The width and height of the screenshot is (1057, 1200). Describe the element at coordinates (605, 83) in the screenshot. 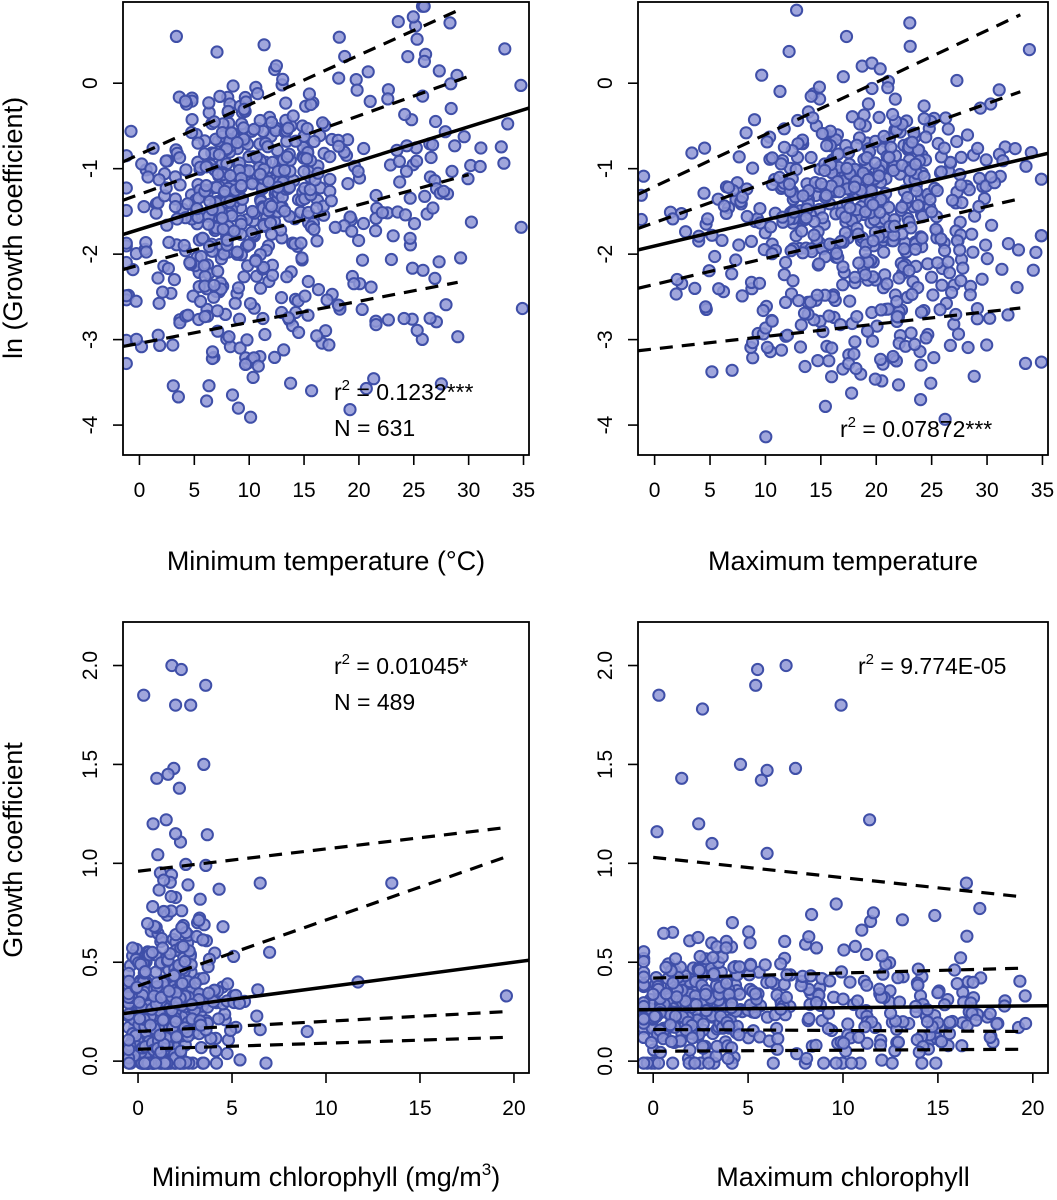

I see `y-tick-label: 0` at that location.